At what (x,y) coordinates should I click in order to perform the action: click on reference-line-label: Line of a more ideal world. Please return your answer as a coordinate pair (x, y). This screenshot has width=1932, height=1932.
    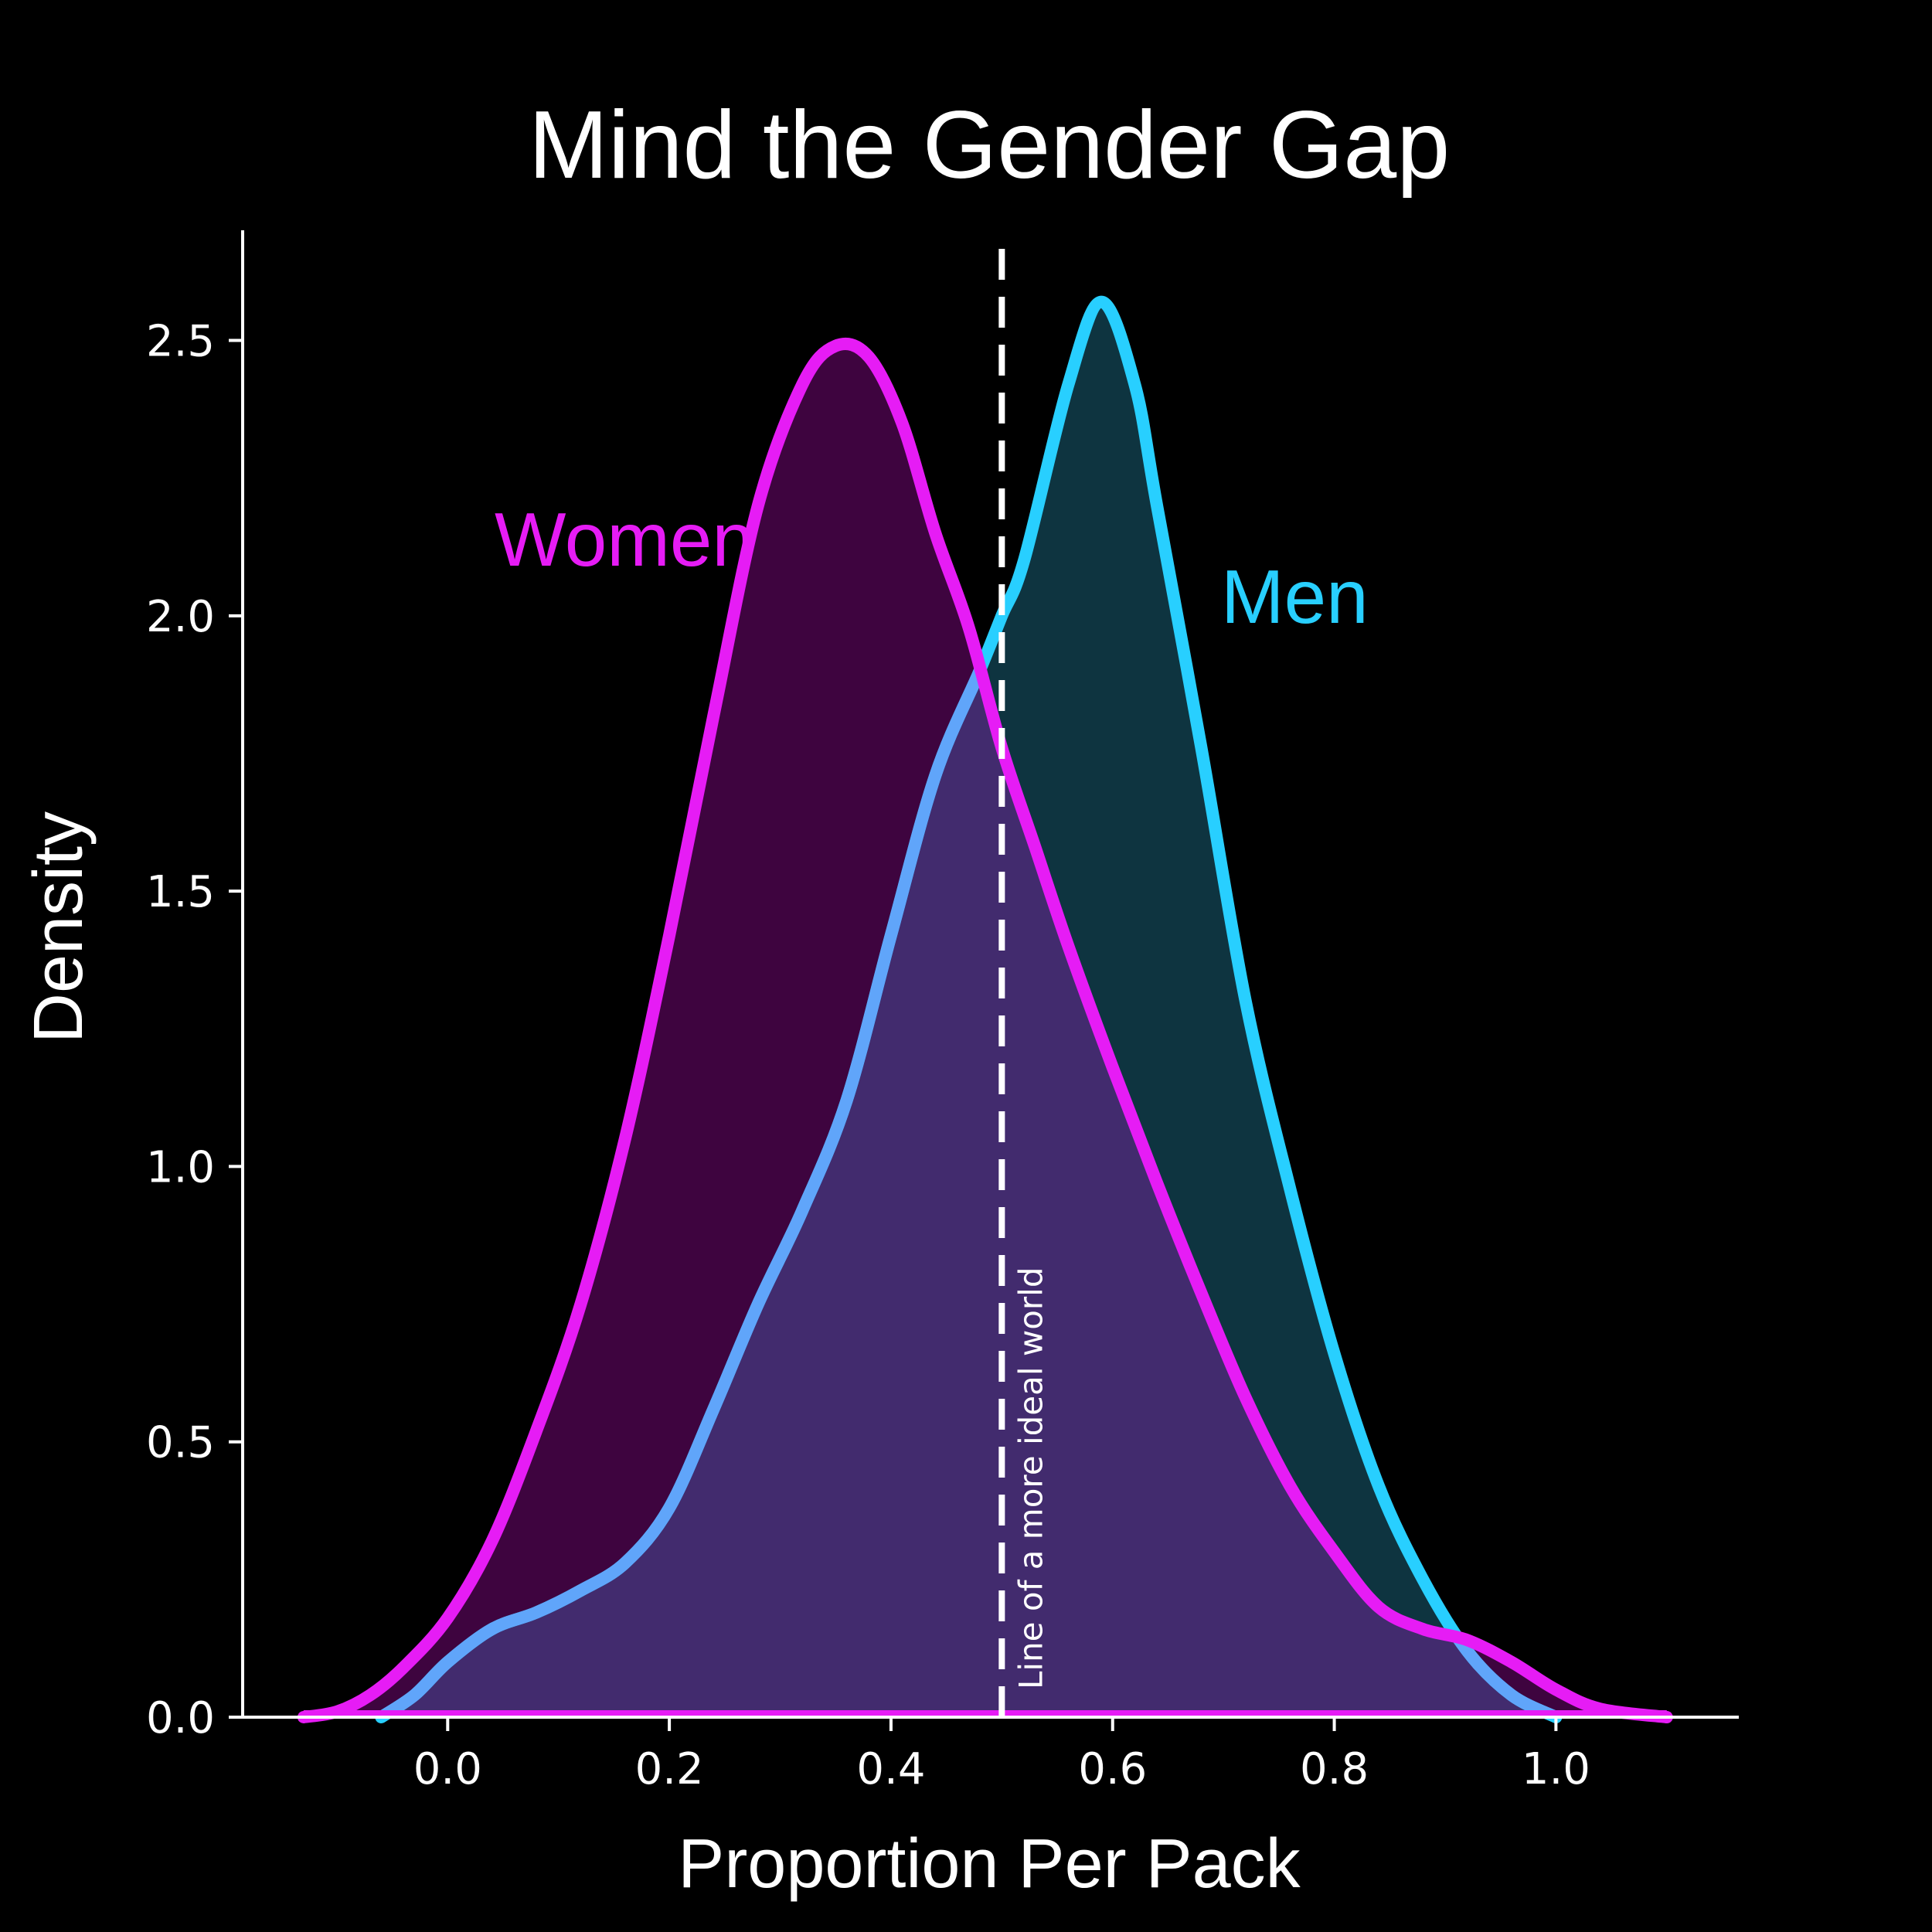
    Looking at the image, I should click on (1030, 1478).